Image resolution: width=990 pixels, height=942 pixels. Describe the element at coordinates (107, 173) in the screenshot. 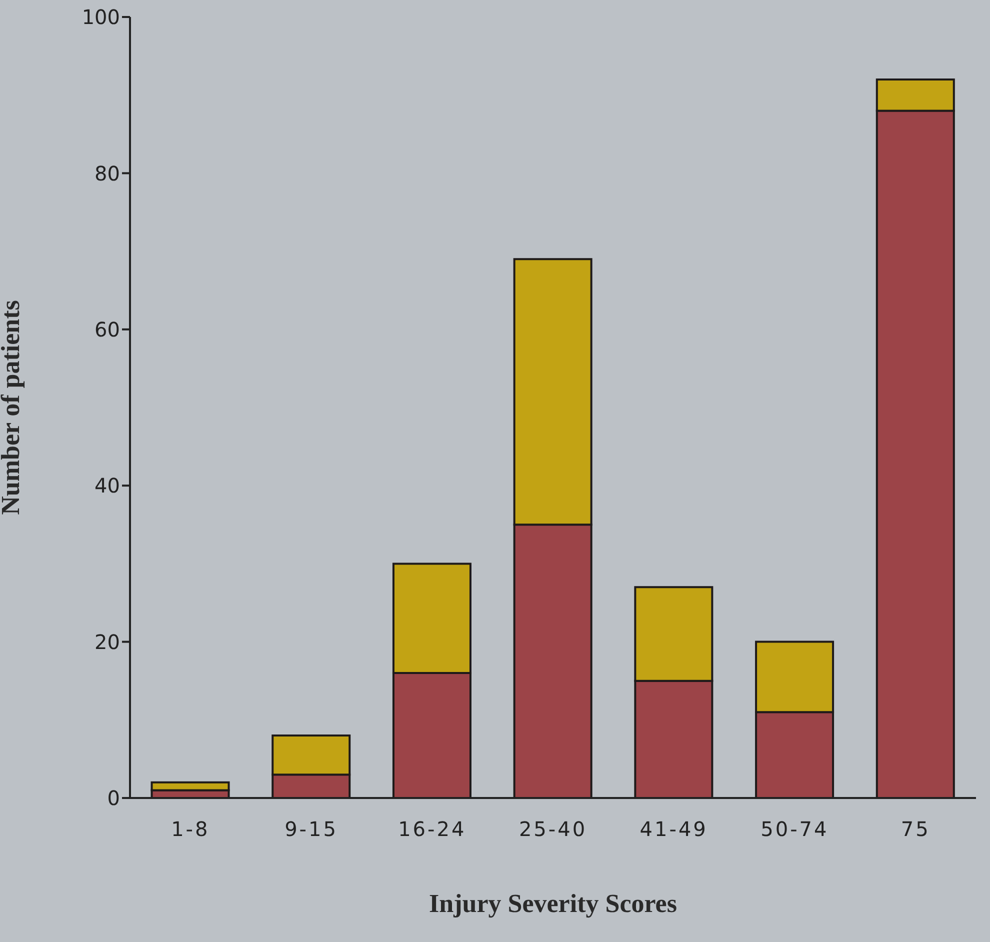

I see `y-tick-label: 80` at that location.